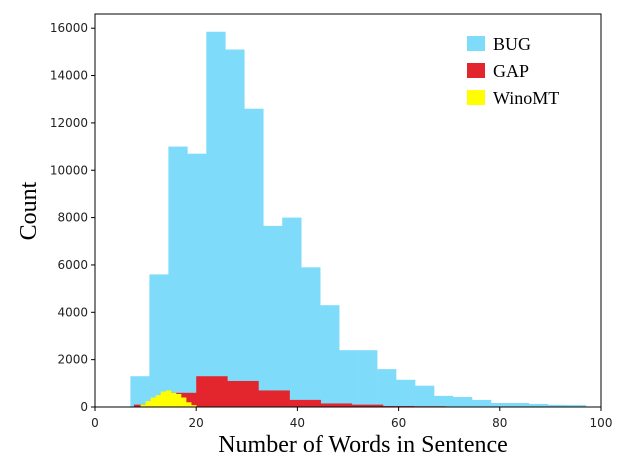 The height and width of the screenshot is (465, 618). I want to click on y-axis-label: Count, so click(29, 210).